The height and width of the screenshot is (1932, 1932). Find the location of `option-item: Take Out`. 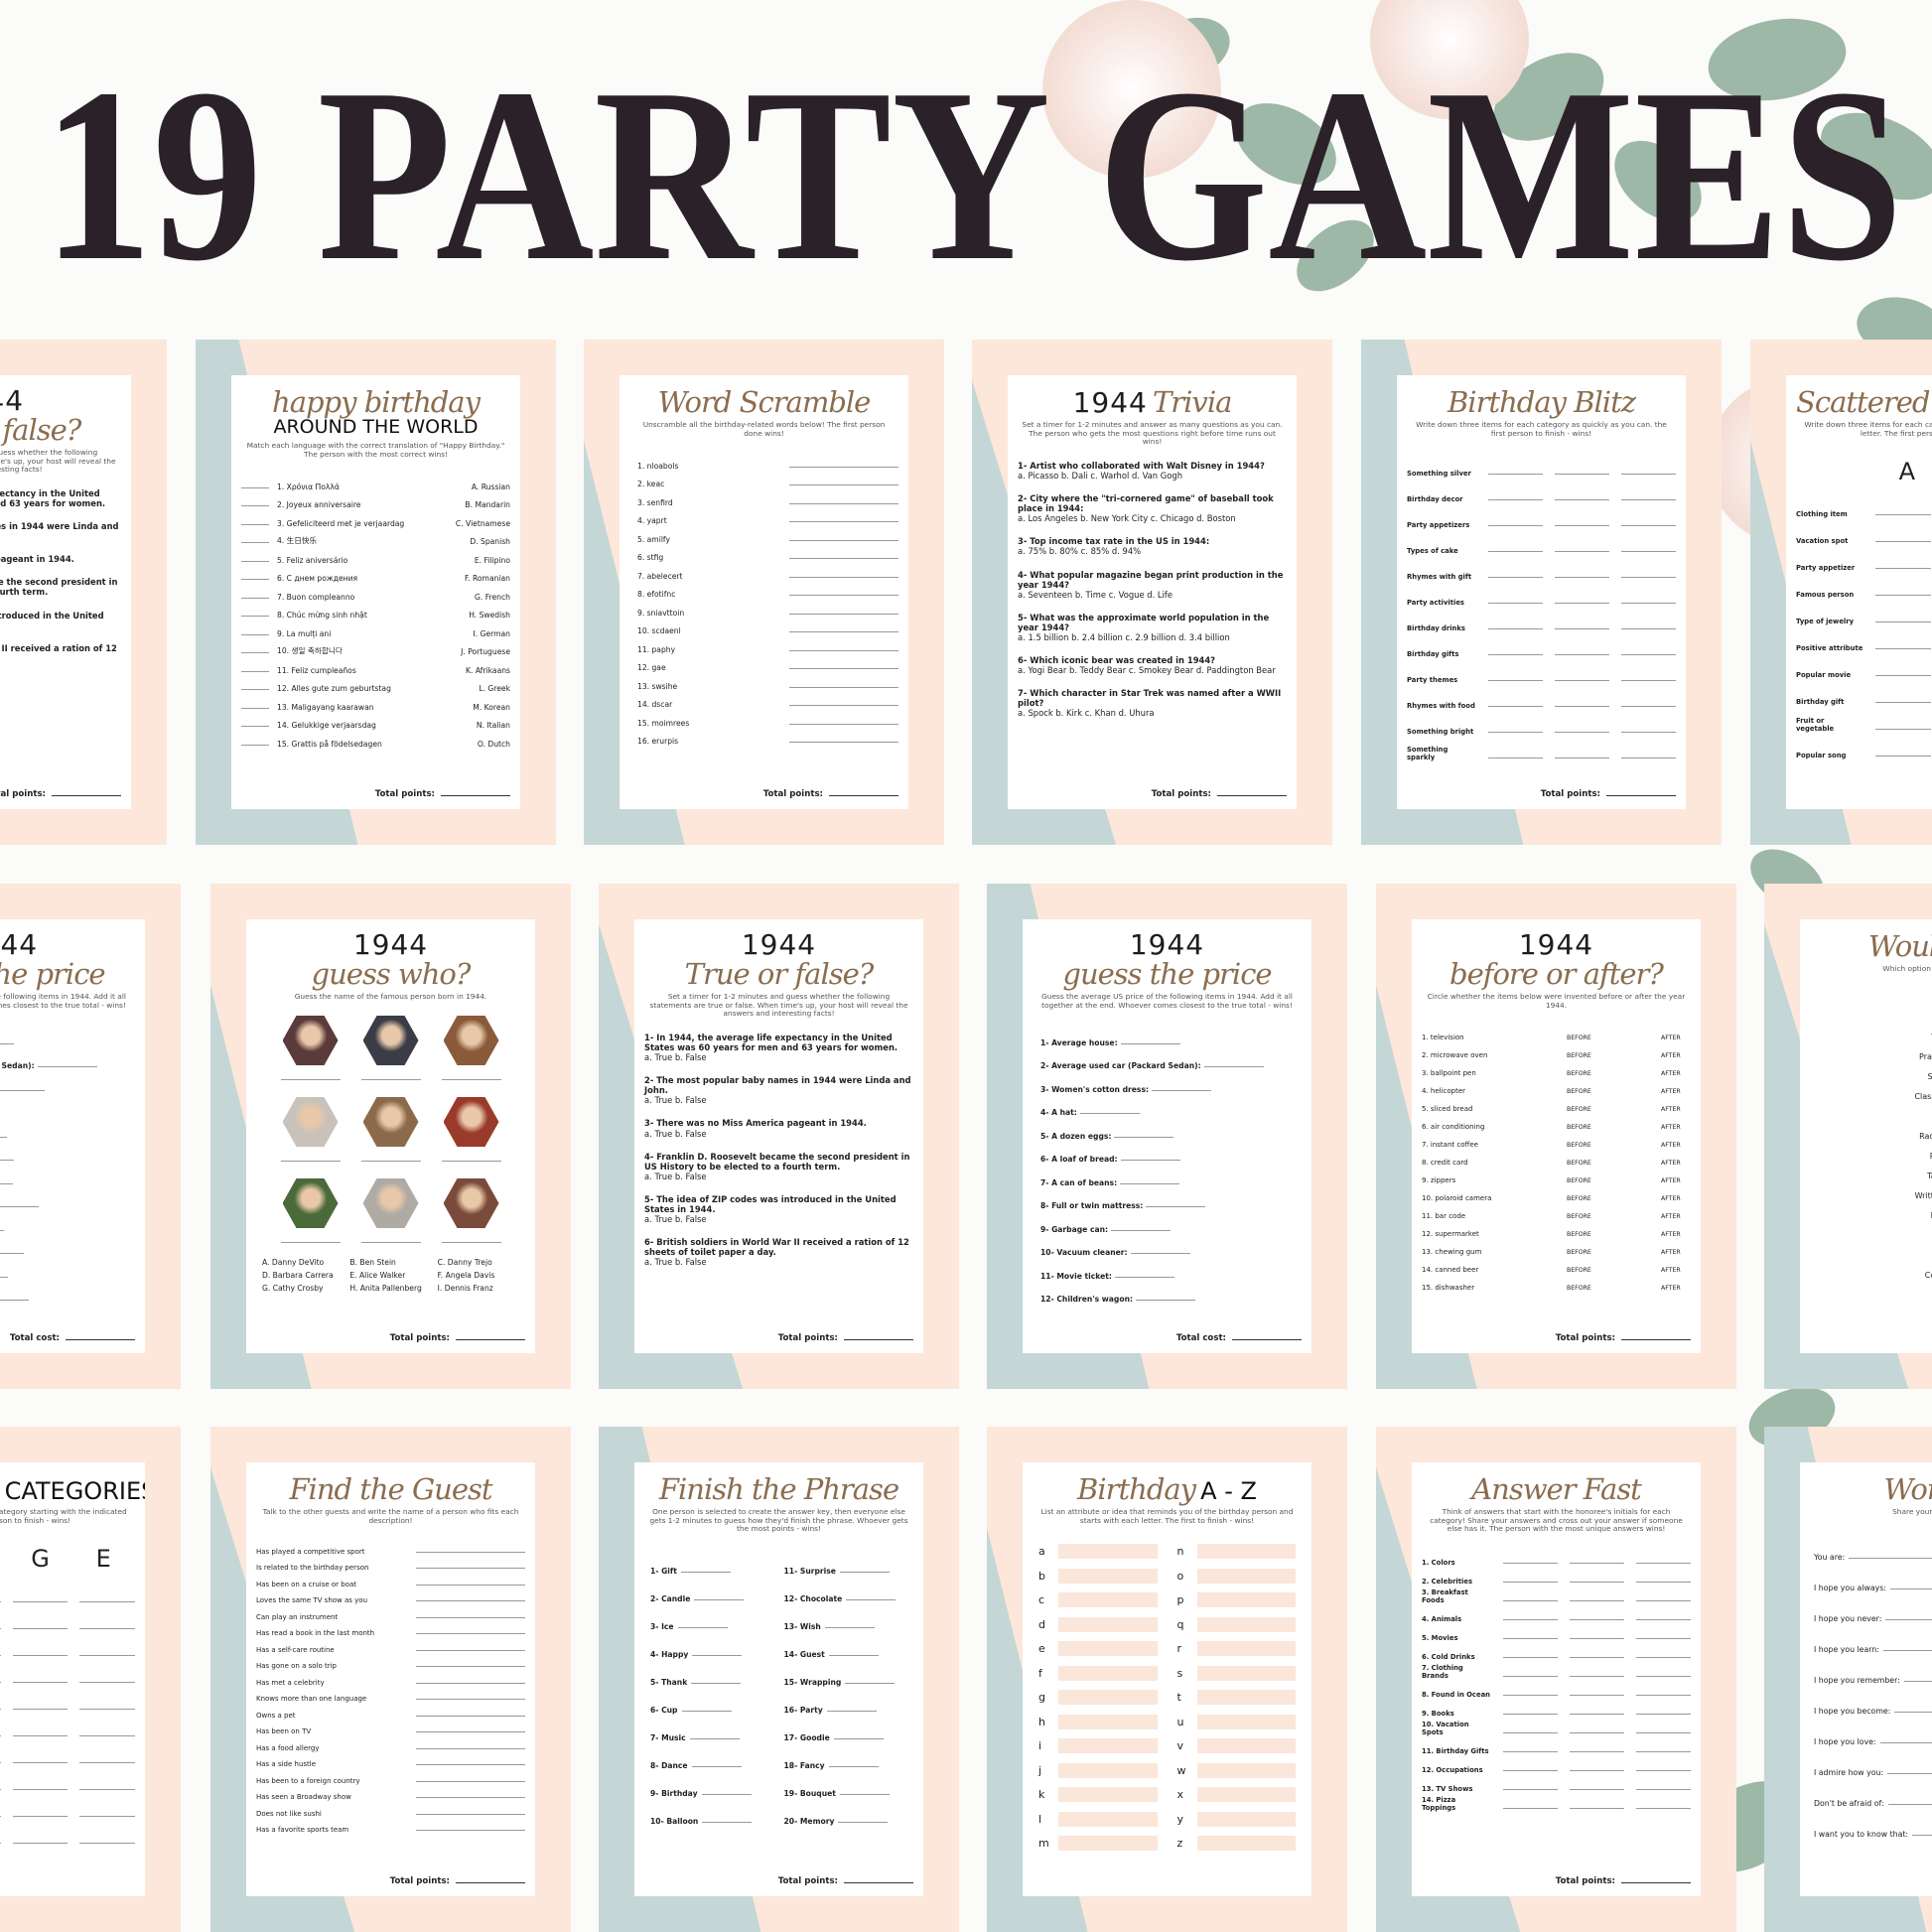

option-item: Take Out is located at coordinates (1929, 1175).